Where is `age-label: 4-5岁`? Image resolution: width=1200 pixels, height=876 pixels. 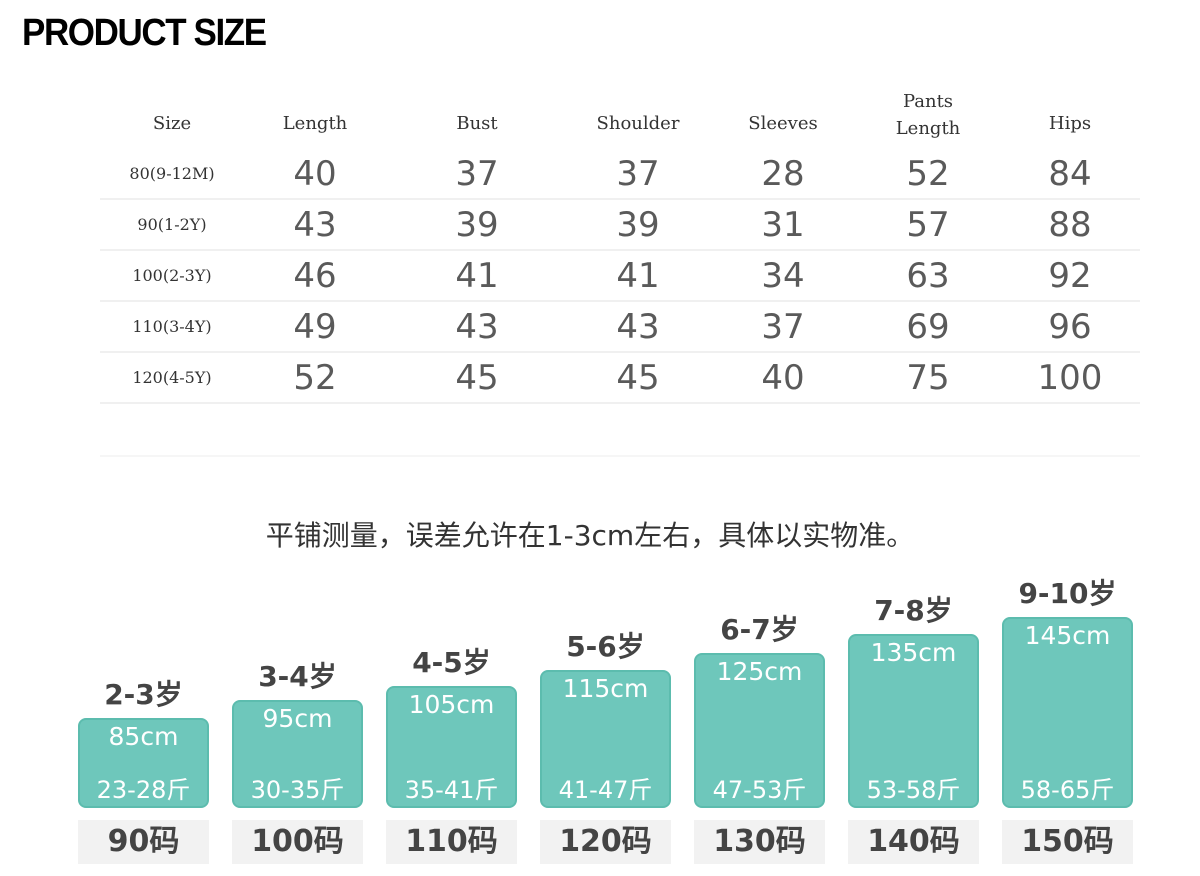 age-label: 4-5岁 is located at coordinates (451, 662).